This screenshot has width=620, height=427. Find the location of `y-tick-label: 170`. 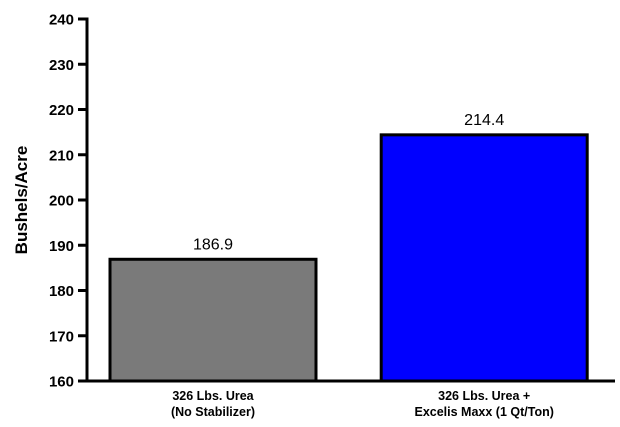

y-tick-label: 170 is located at coordinates (61, 336).